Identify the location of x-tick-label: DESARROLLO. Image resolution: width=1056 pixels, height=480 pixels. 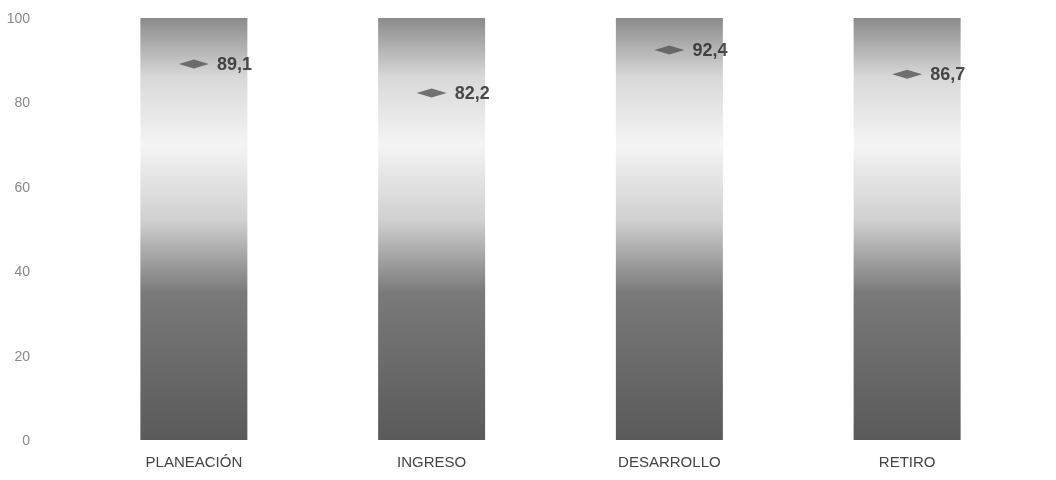
(669, 461).